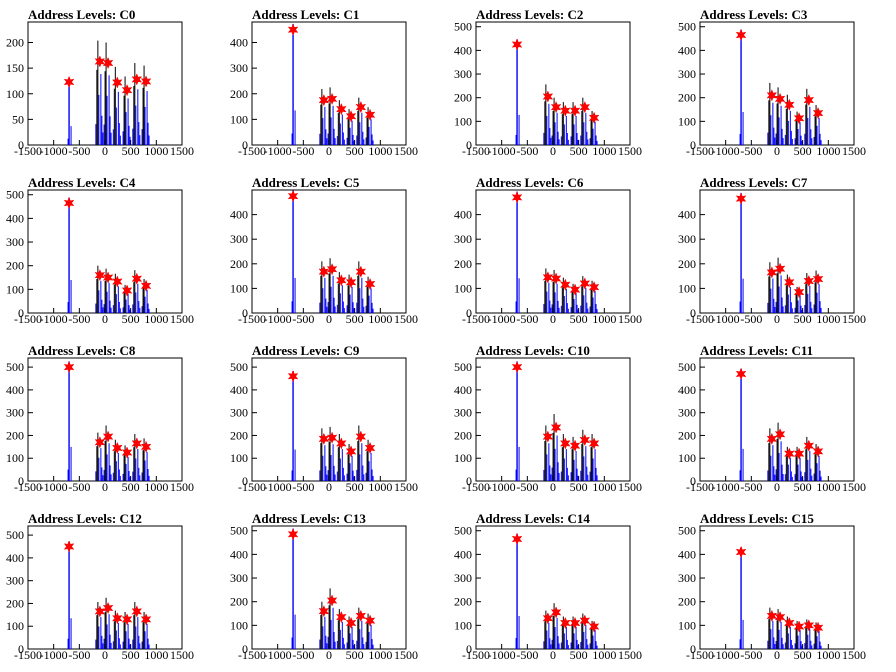 The height and width of the screenshot is (672, 896). What do you see at coordinates (309, 518) in the screenshot?
I see `panel-title: Address Levels: C13` at bounding box center [309, 518].